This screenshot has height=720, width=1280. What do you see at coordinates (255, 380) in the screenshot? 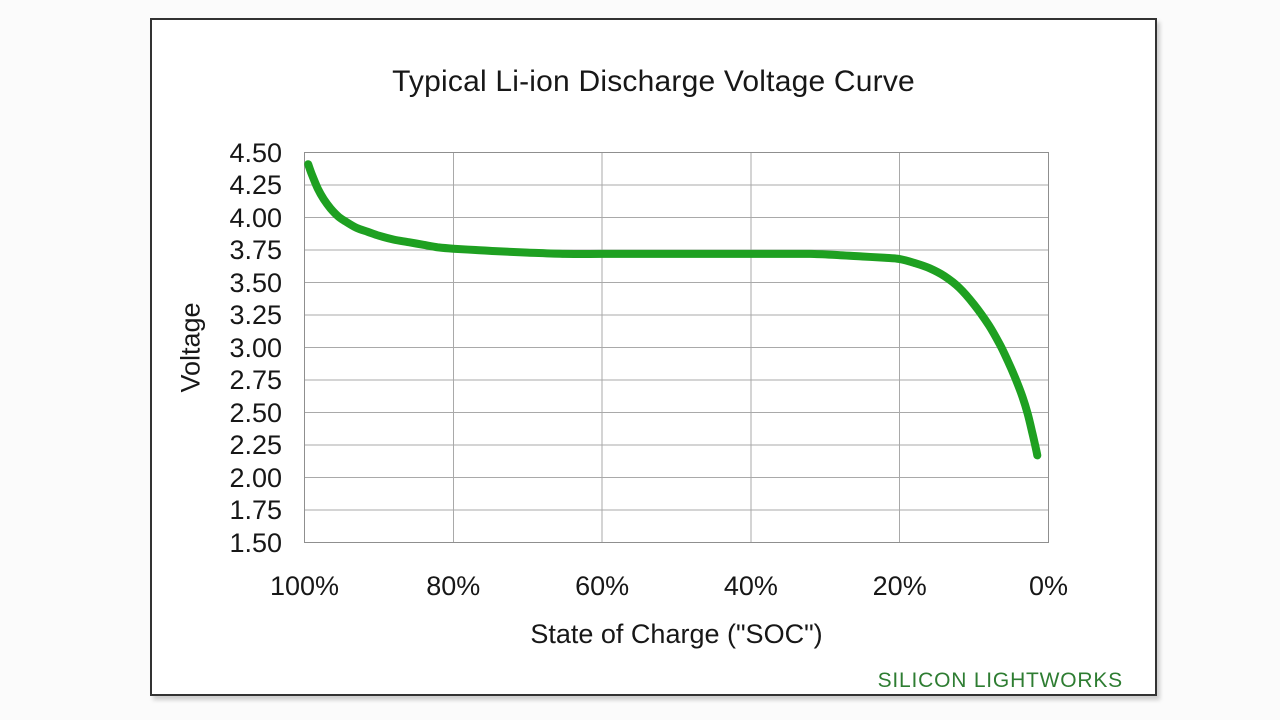
I see `y-tick-label: 2.75` at bounding box center [255, 380].